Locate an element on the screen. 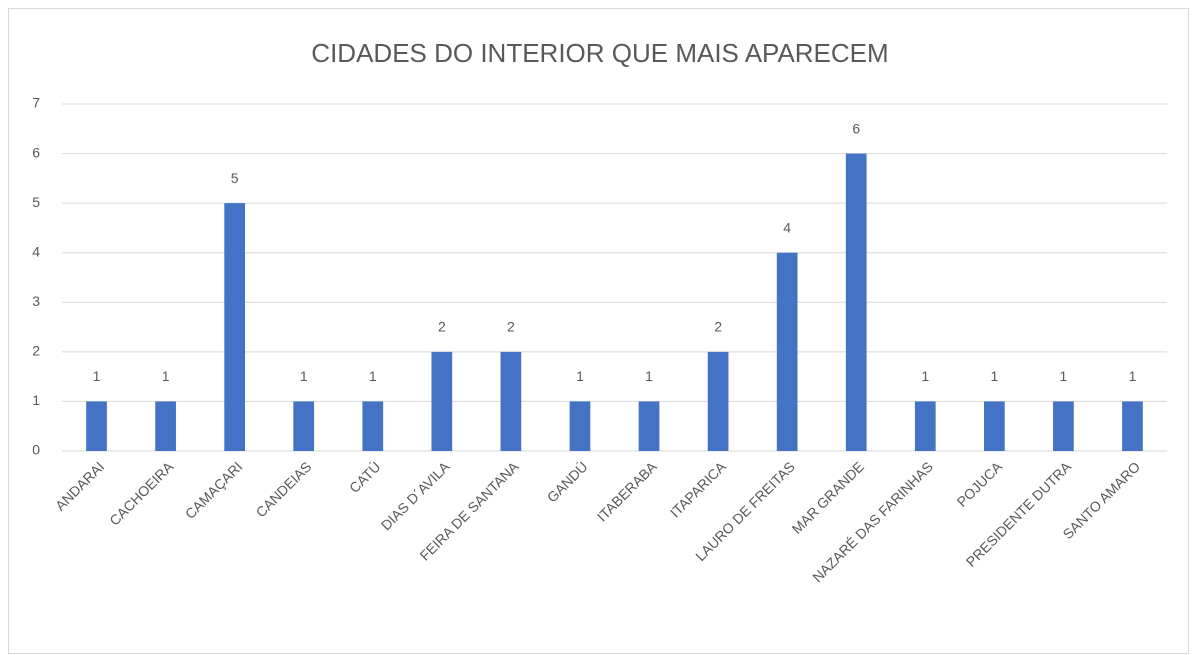 The image size is (1194, 655). y-tick-label: 1 is located at coordinates (36, 400).